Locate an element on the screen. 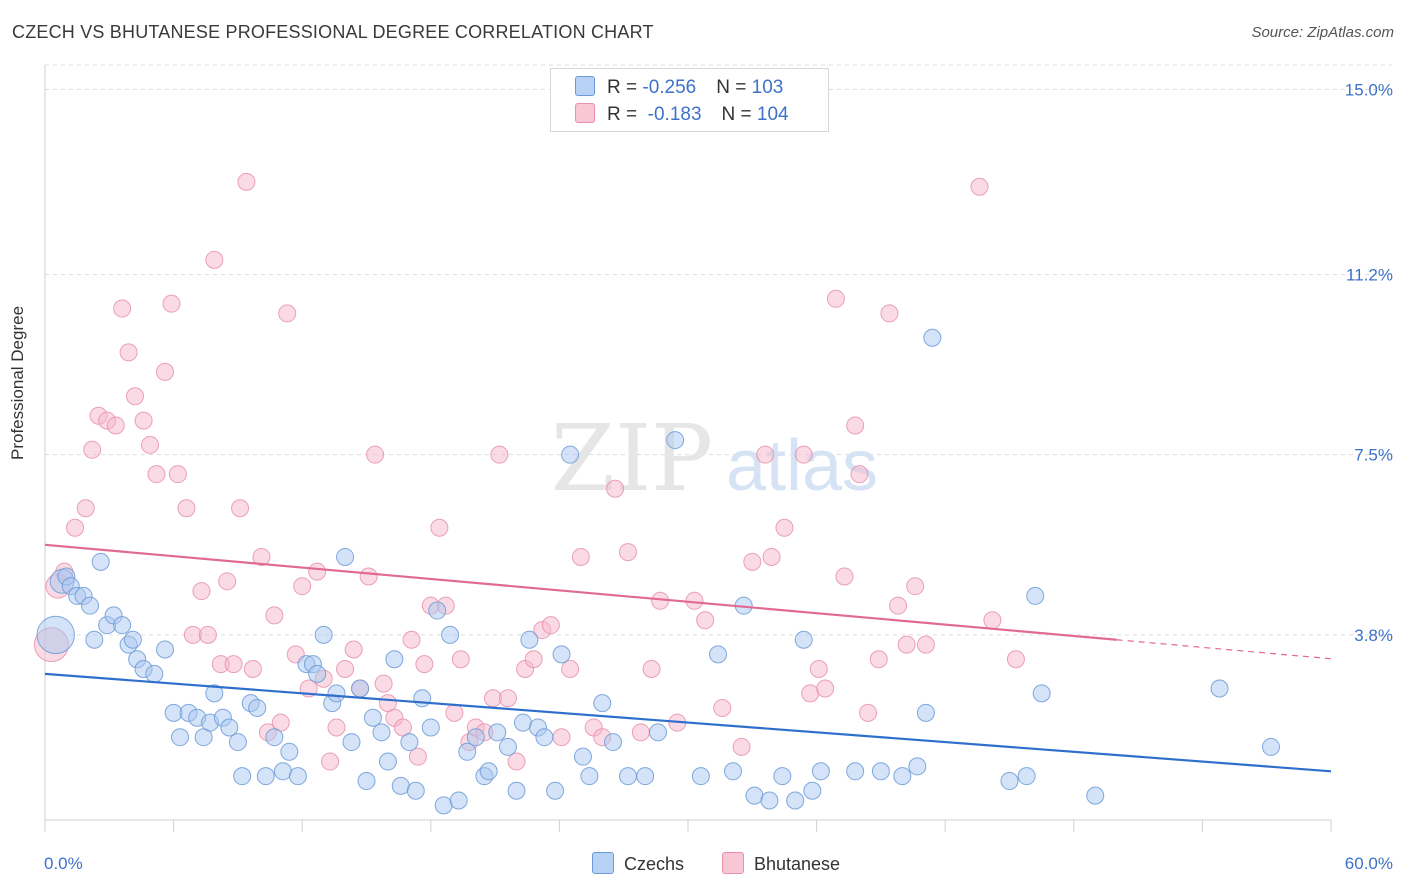  watermark-atlas: atlas is located at coordinates (802, 466).